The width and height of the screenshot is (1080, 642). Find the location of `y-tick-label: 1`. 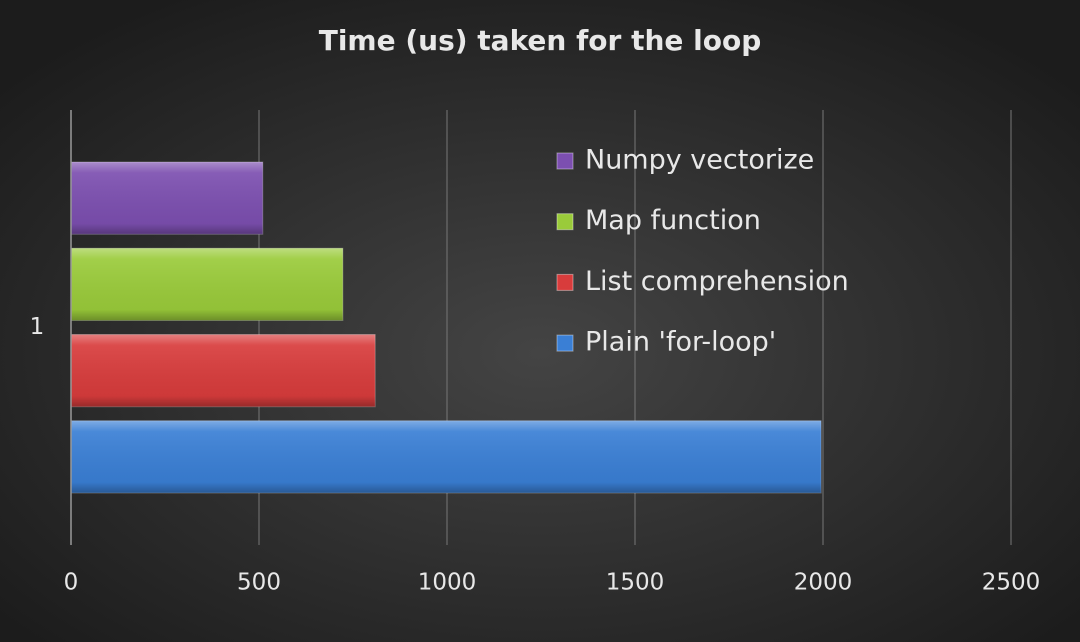

y-tick-label: 1 is located at coordinates (37, 327).